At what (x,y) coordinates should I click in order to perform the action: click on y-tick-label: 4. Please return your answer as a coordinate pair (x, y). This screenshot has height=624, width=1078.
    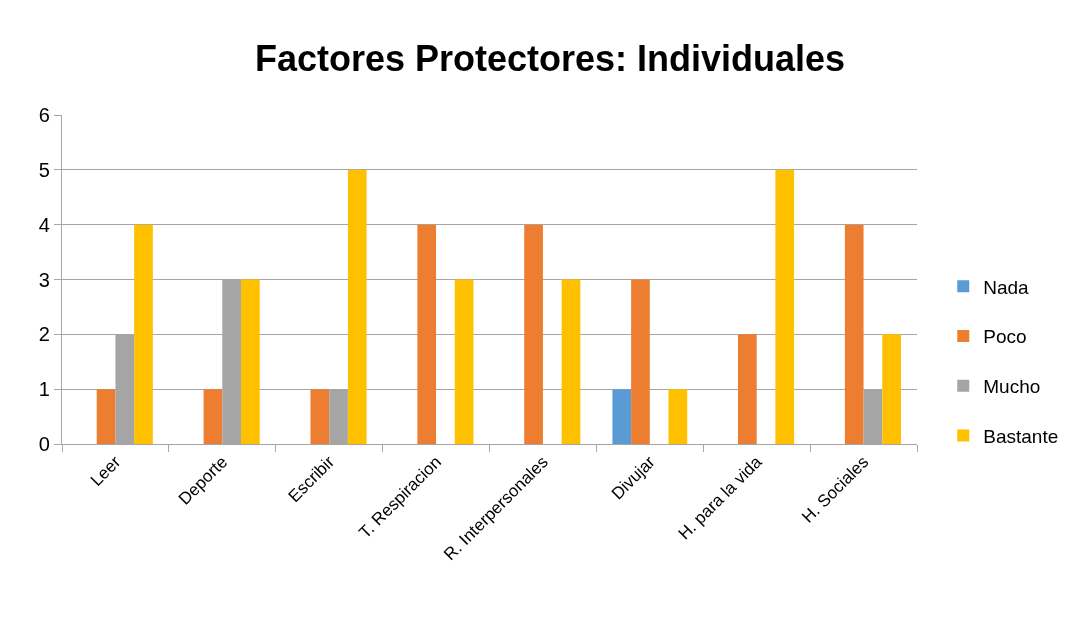
    Looking at the image, I should click on (44, 224).